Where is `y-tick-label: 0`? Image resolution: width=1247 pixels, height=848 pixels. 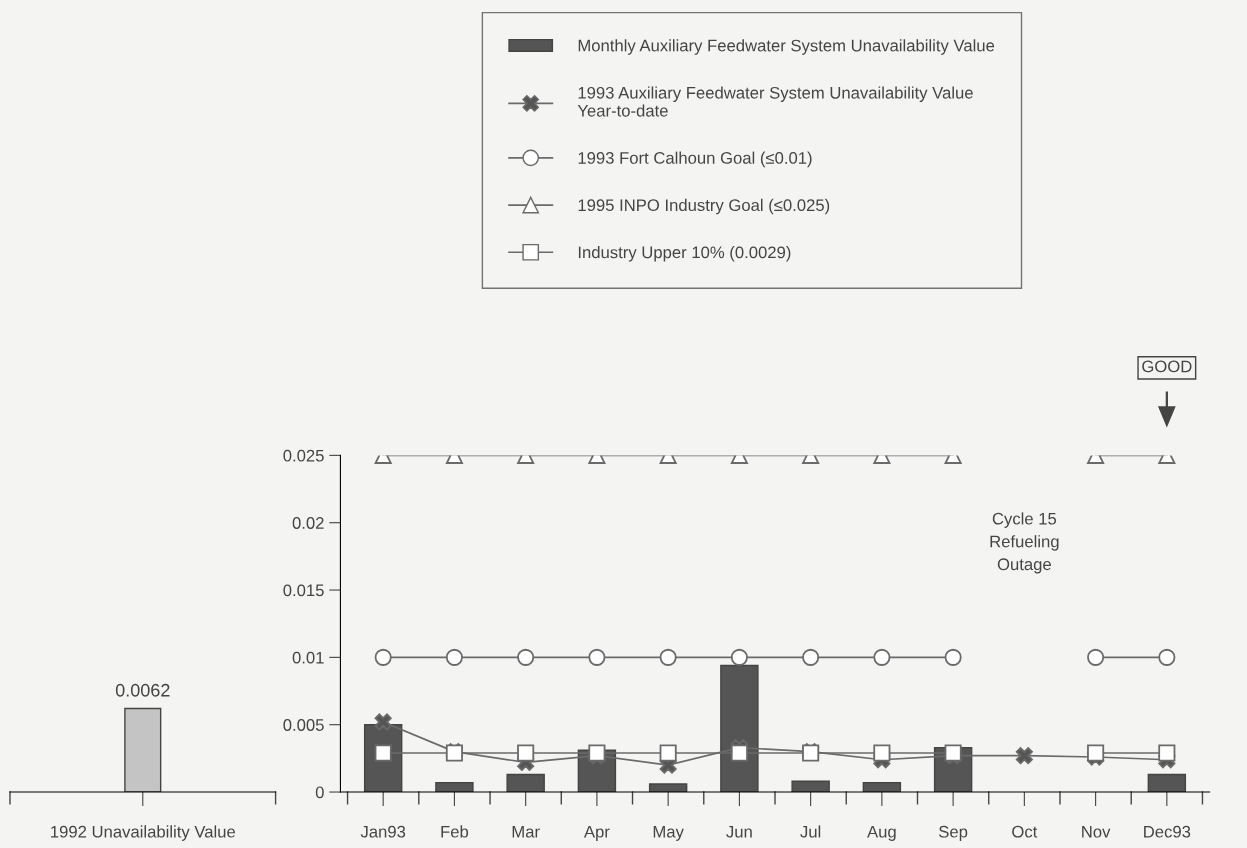 y-tick-label: 0 is located at coordinates (319, 792).